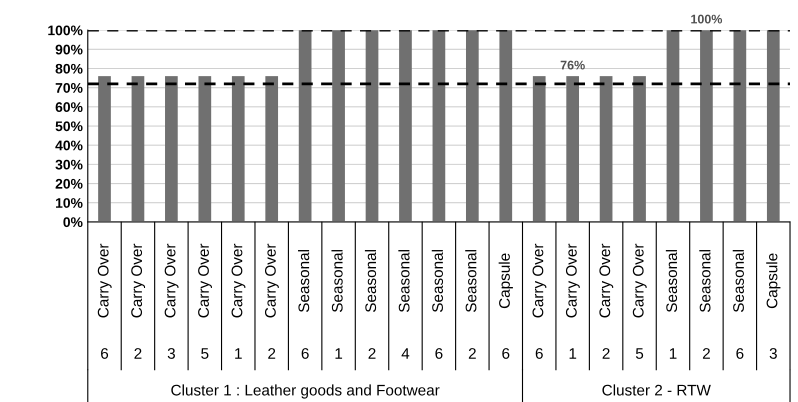 The height and width of the screenshot is (402, 798). Describe the element at coordinates (65, 30) in the screenshot. I see `y-tick-label: 100%` at that location.